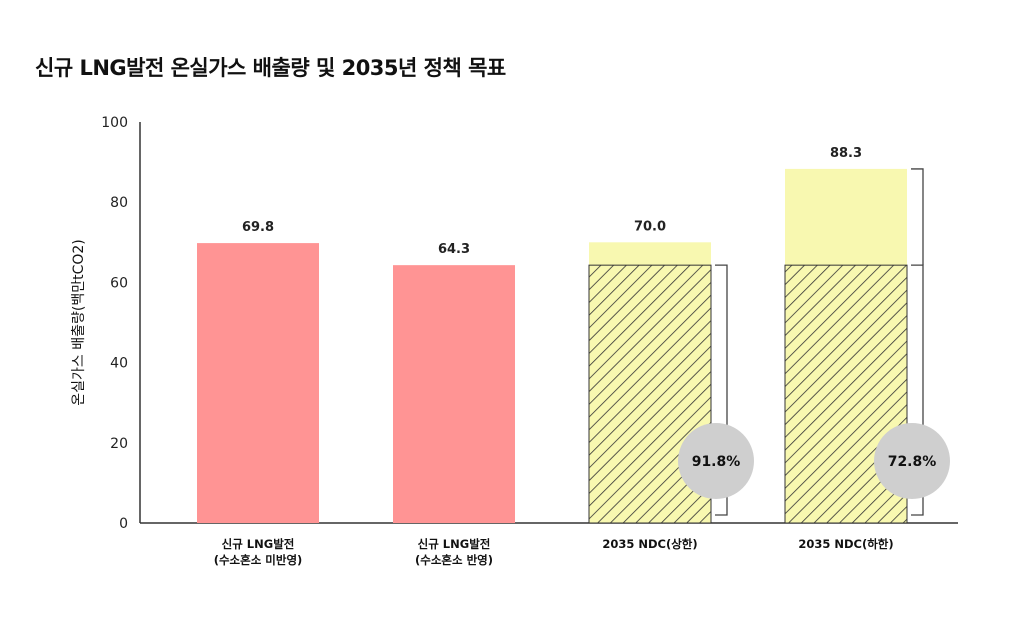  I want to click on x-category-label: (수소혼소 미반영), so click(258, 560).